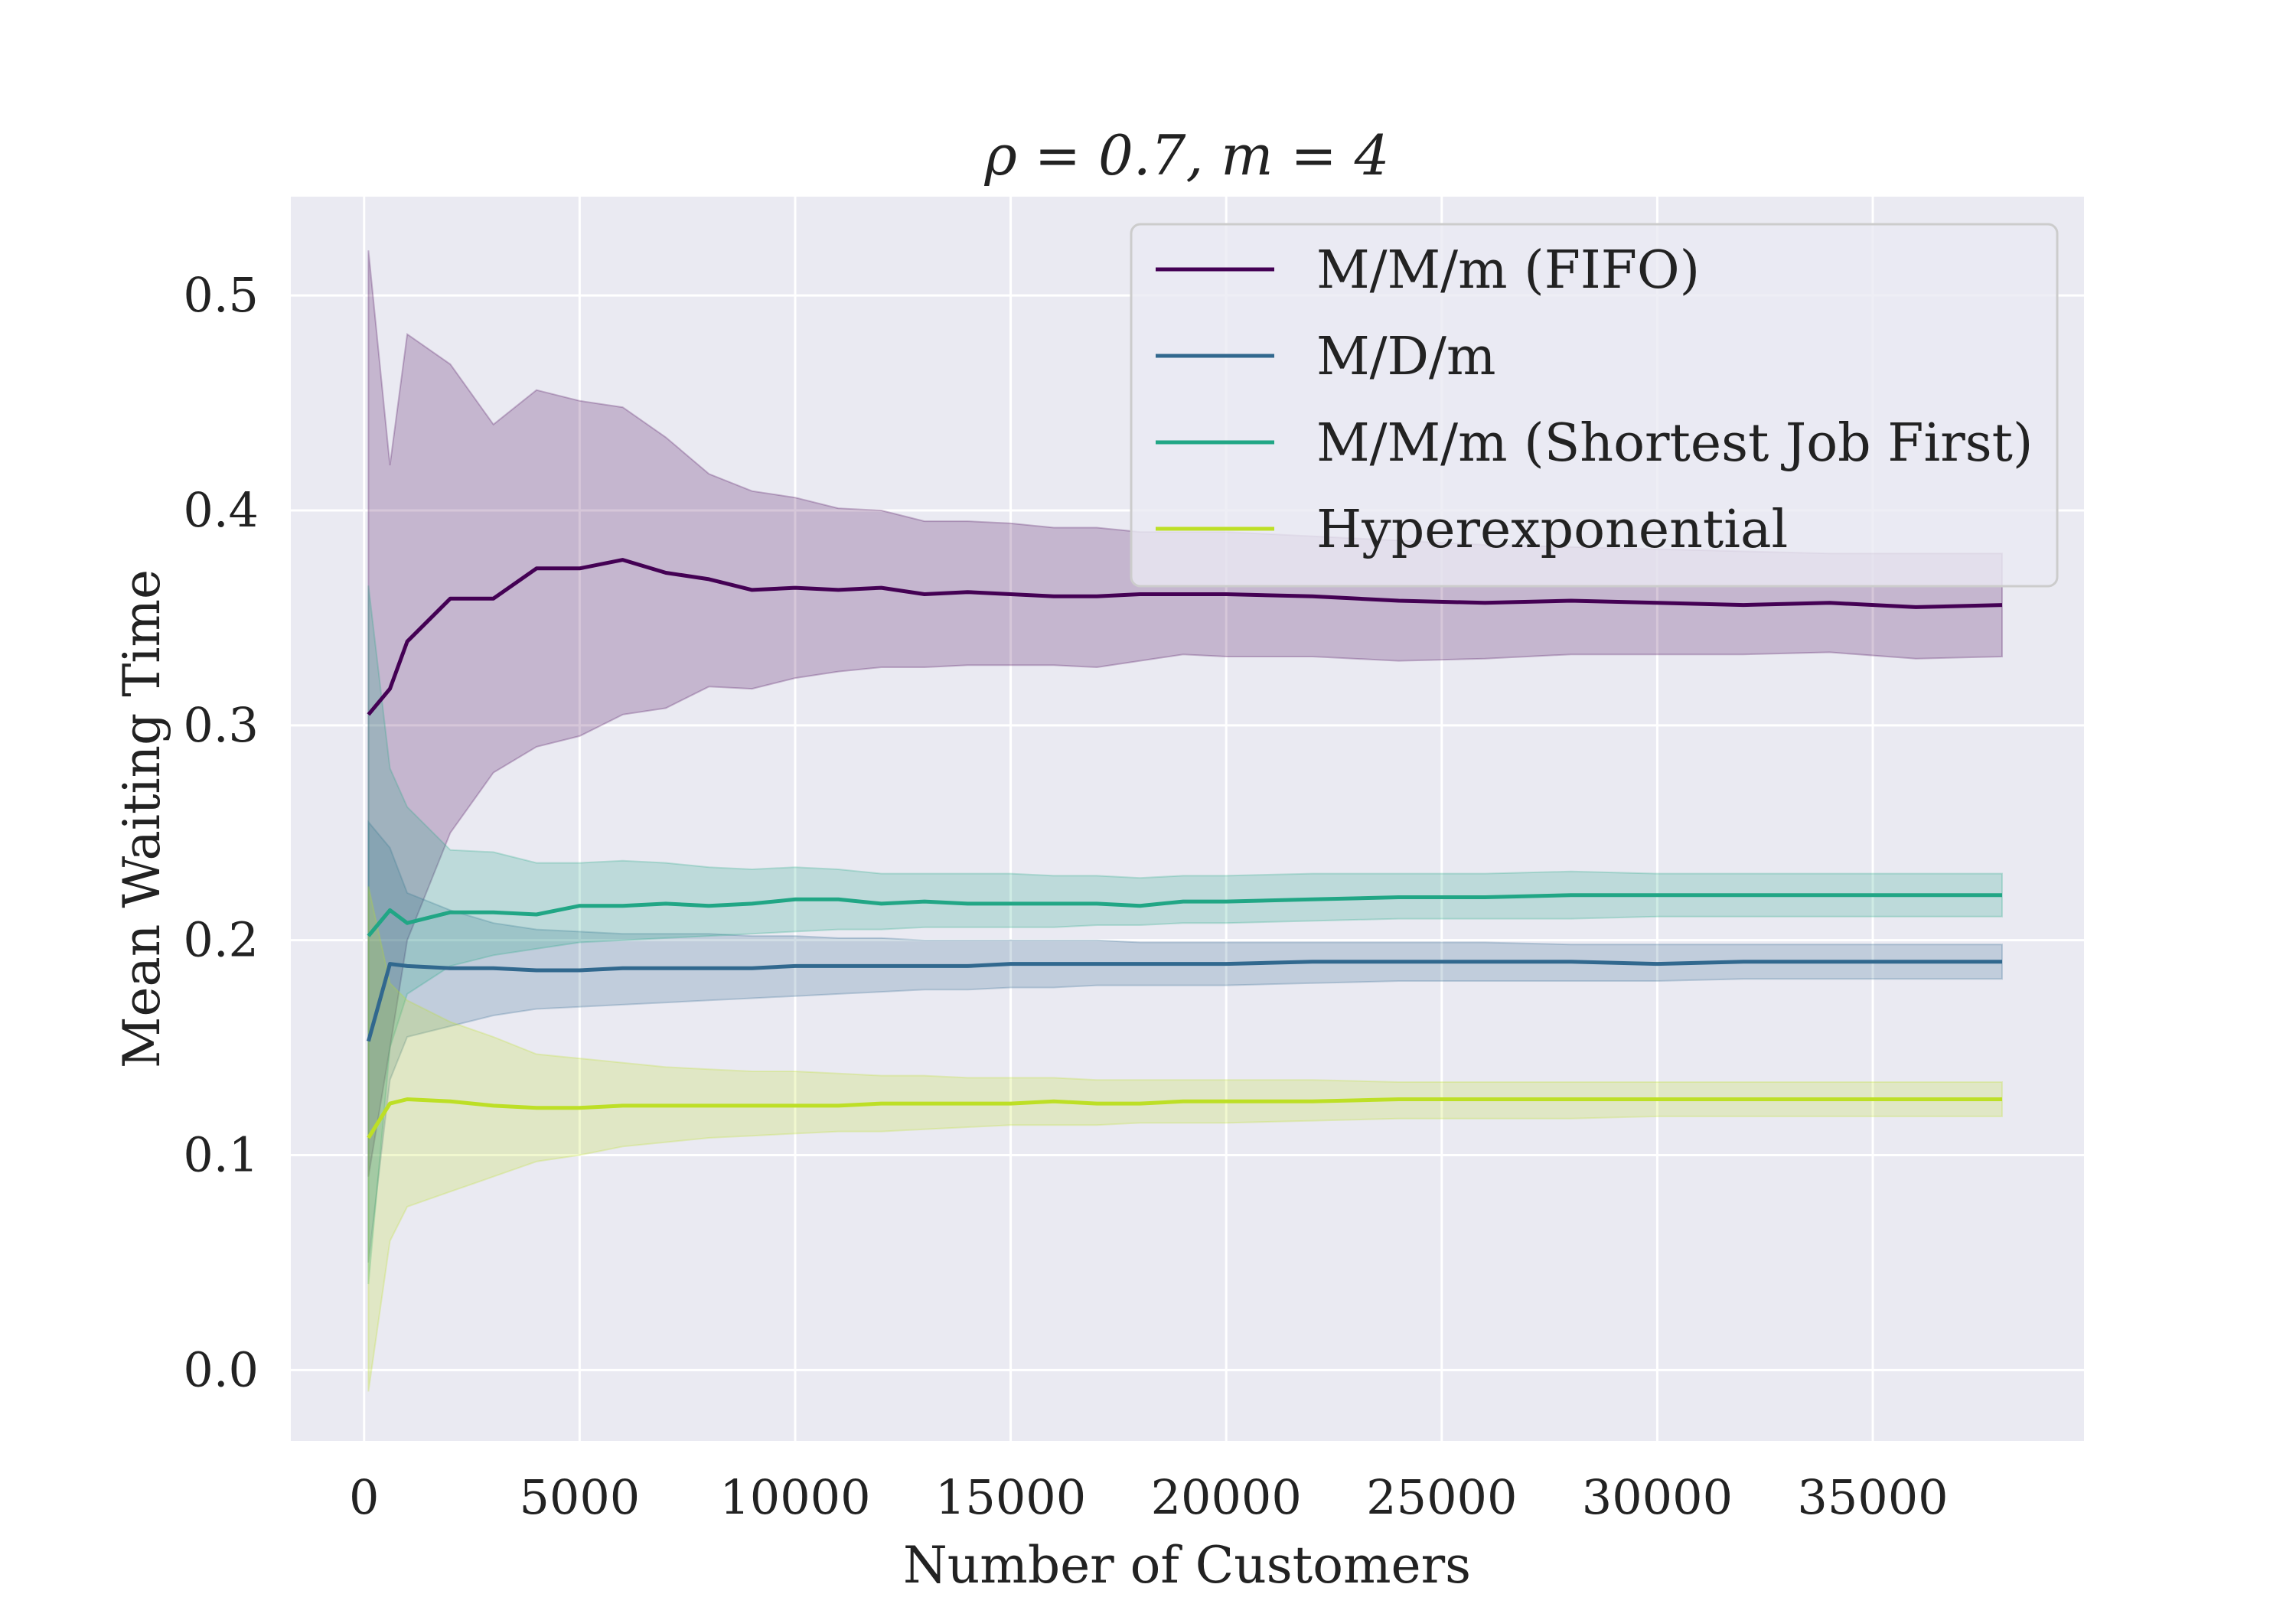  Describe the element at coordinates (142, 818) in the screenshot. I see `y-axis-title: Mean Waiting Time` at that location.